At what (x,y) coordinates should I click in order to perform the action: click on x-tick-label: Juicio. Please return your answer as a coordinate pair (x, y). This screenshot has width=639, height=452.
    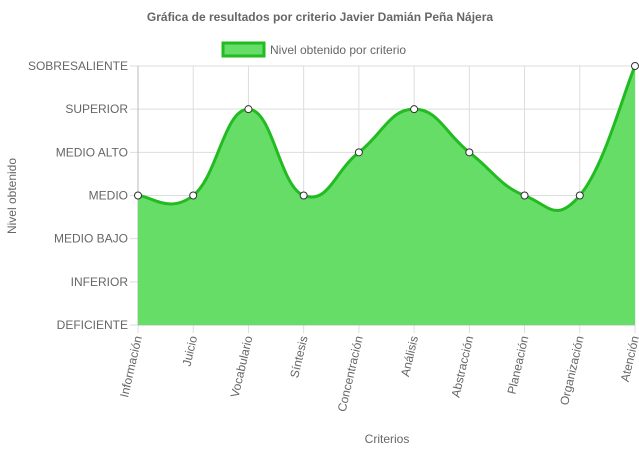
    Looking at the image, I should click on (190, 350).